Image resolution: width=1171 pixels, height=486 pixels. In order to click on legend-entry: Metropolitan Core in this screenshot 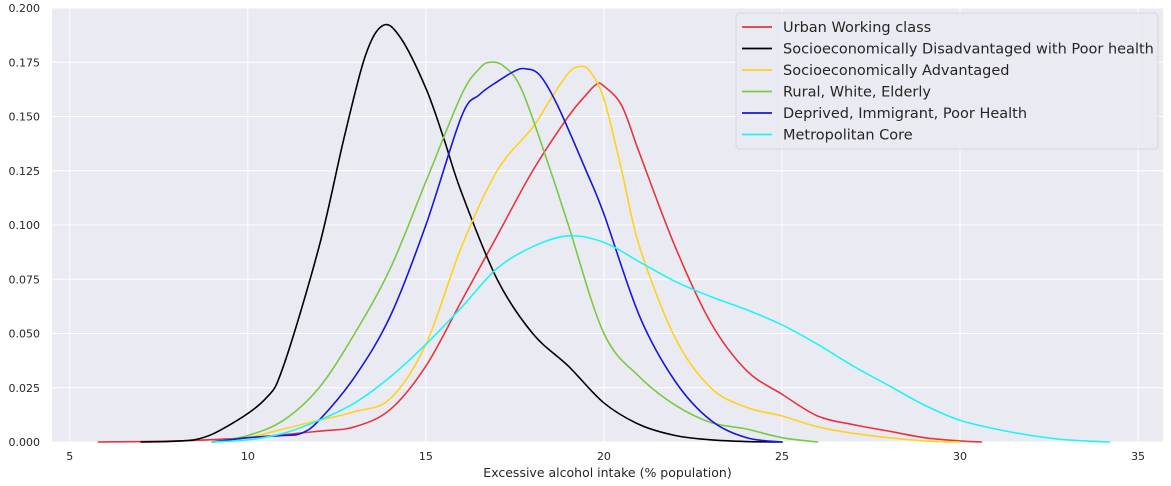, I will do `click(848, 136)`.